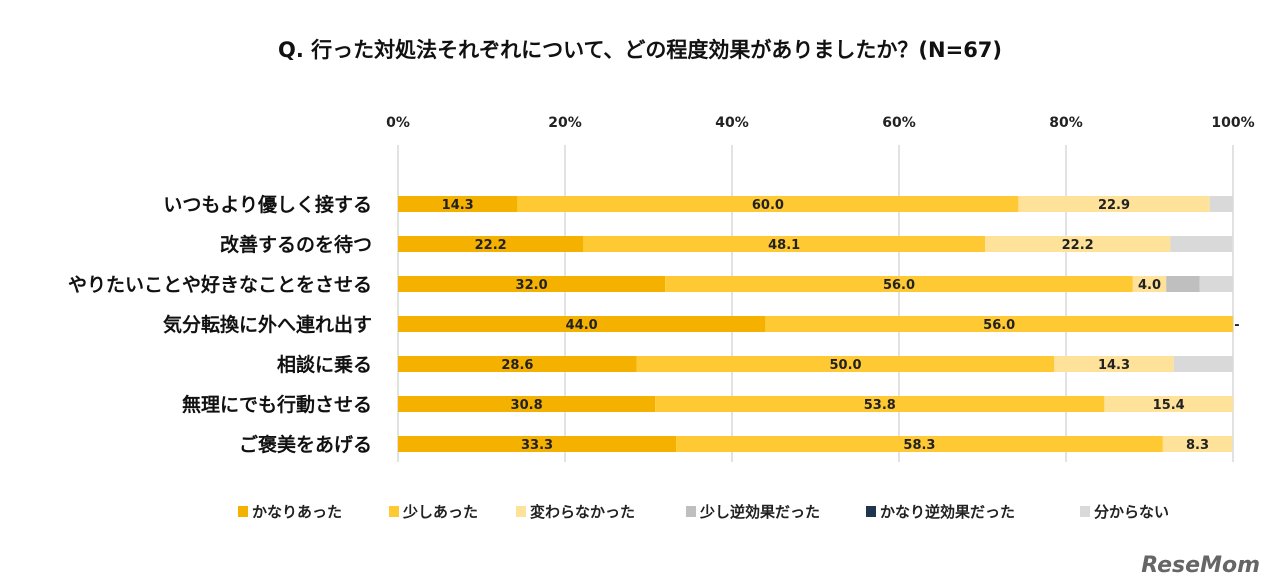 The width and height of the screenshot is (1280, 588). Describe the element at coordinates (324, 364) in the screenshot. I see `category-label: 相談に乗る` at that location.